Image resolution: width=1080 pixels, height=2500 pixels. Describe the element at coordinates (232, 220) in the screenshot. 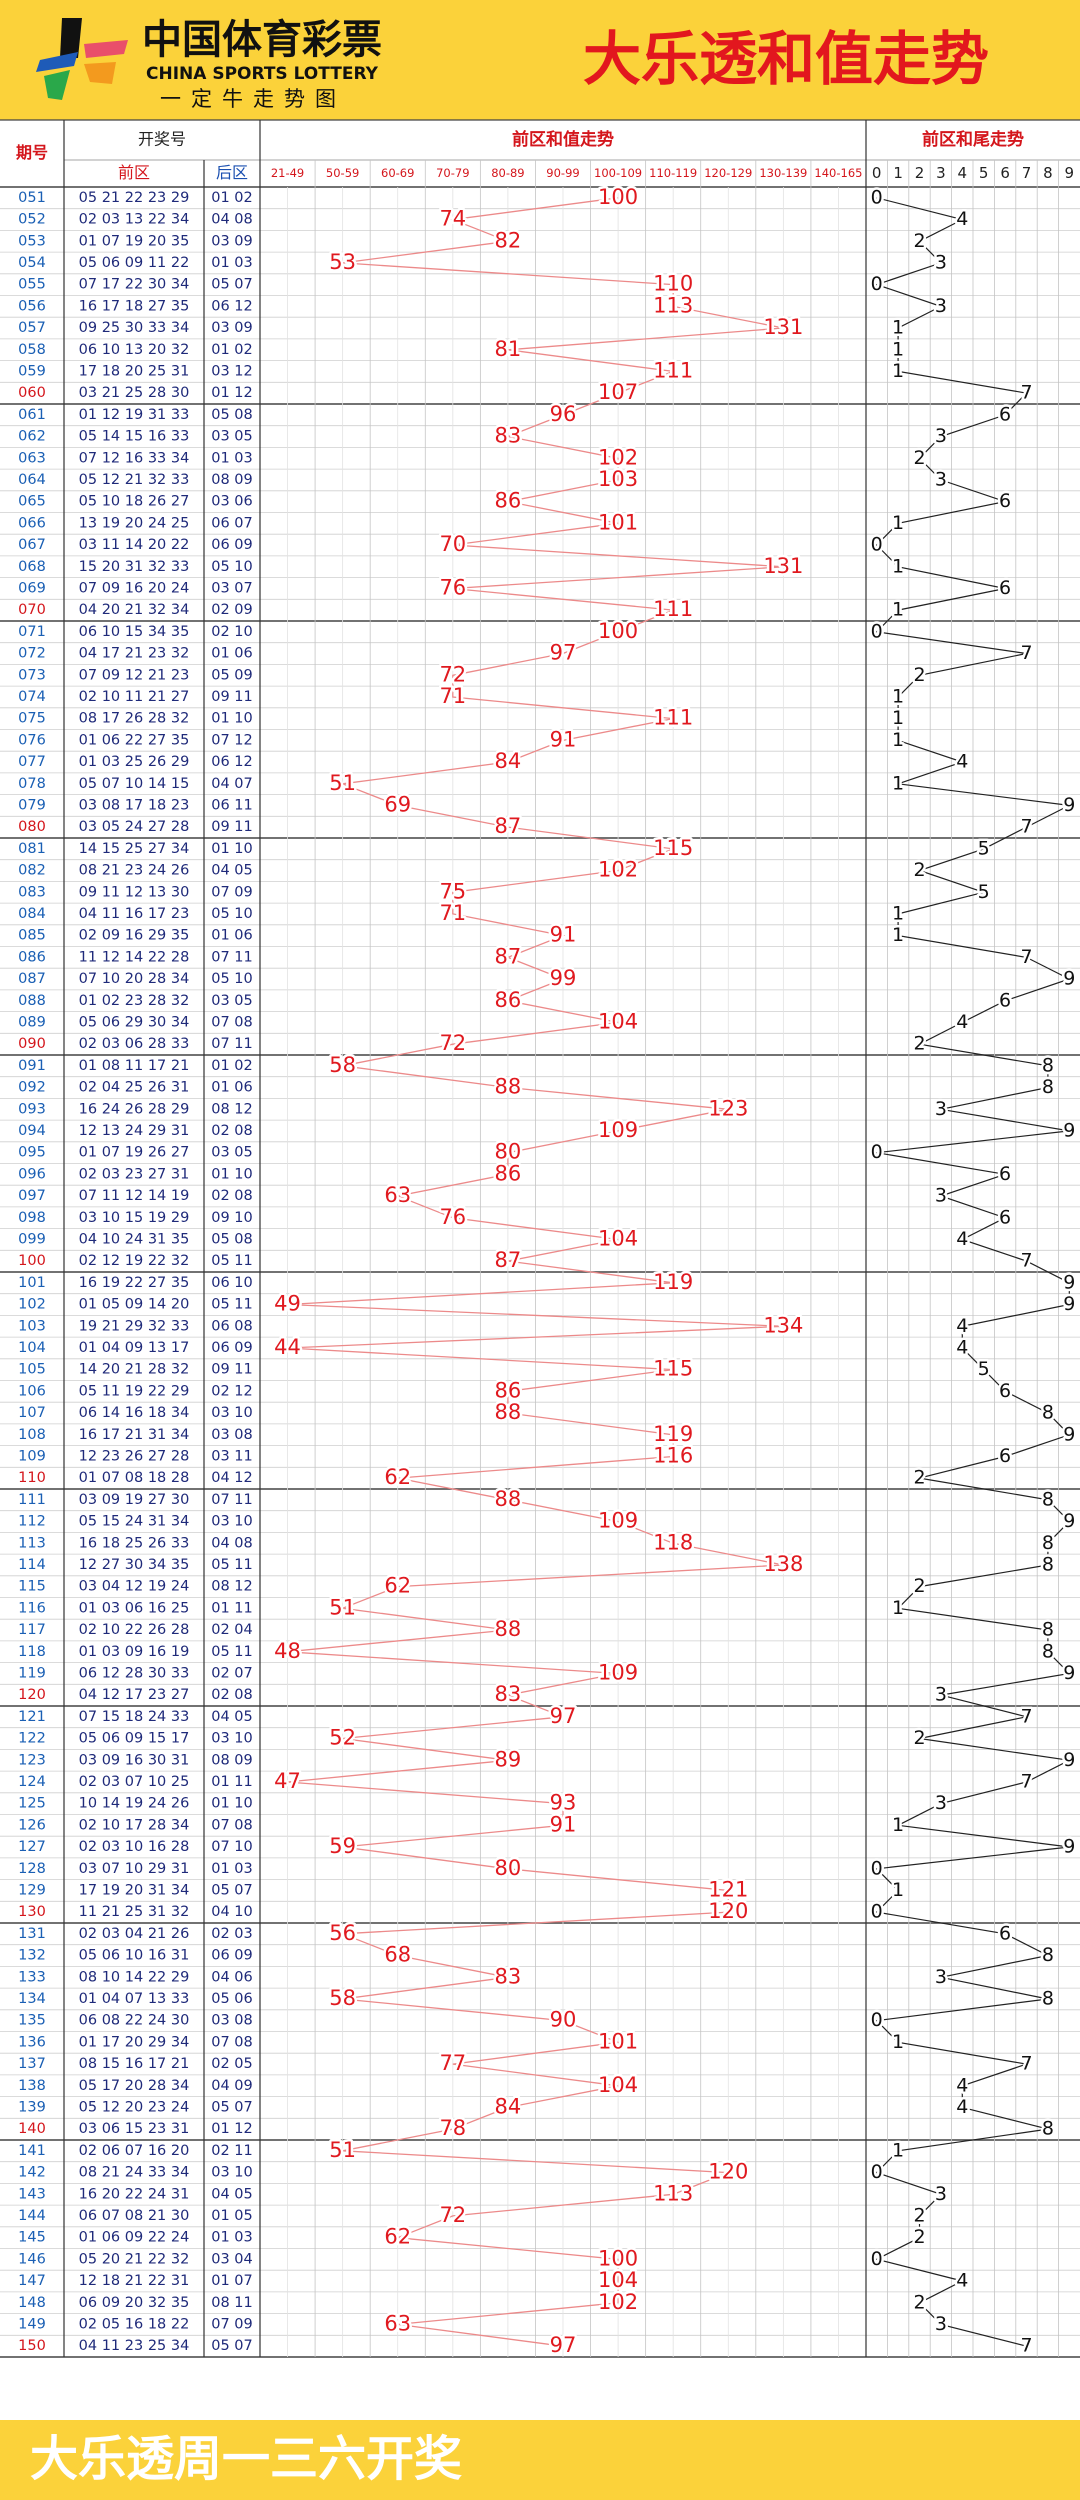

I see `back-numbers: 04 08` at that location.